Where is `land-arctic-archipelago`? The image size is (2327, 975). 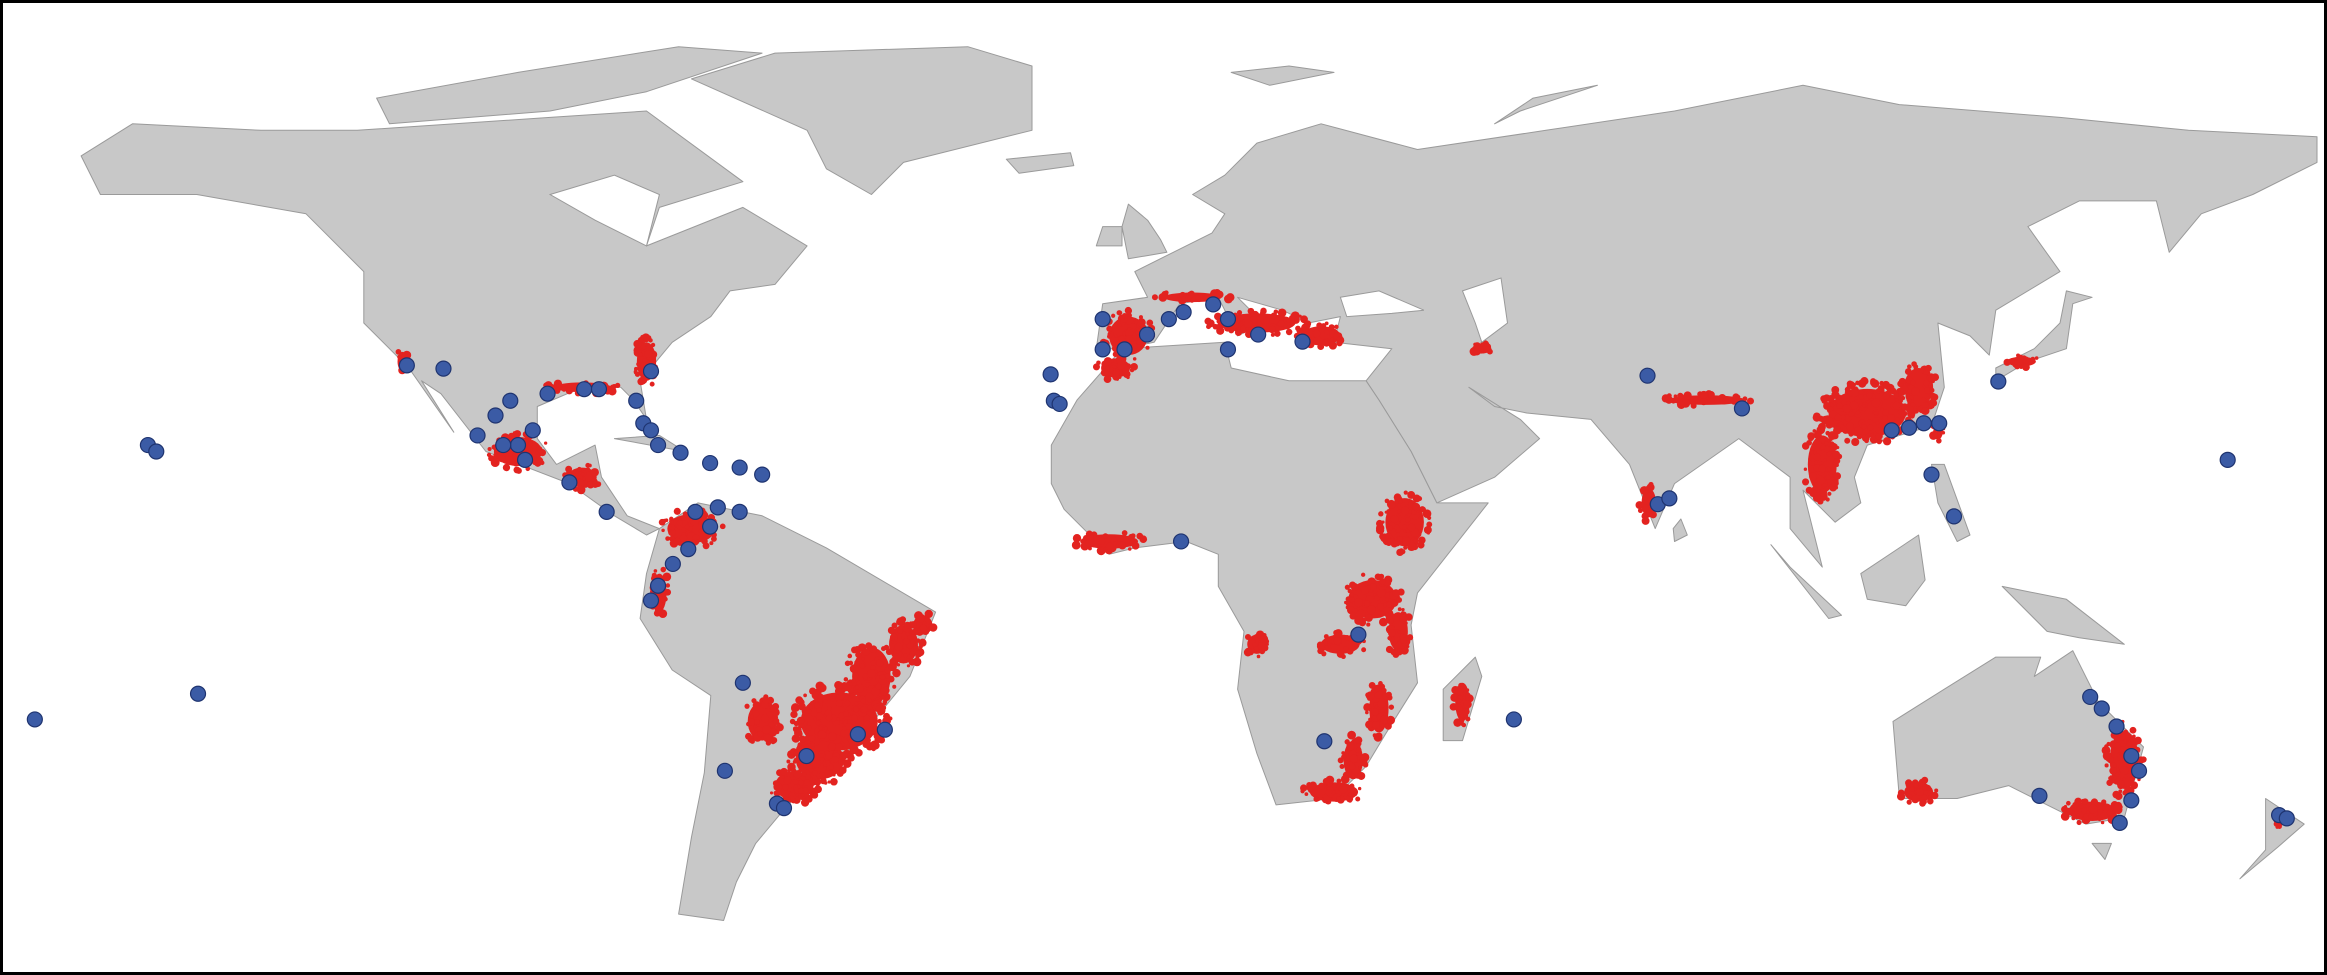 land-arctic-archipelago is located at coordinates (569, 85).